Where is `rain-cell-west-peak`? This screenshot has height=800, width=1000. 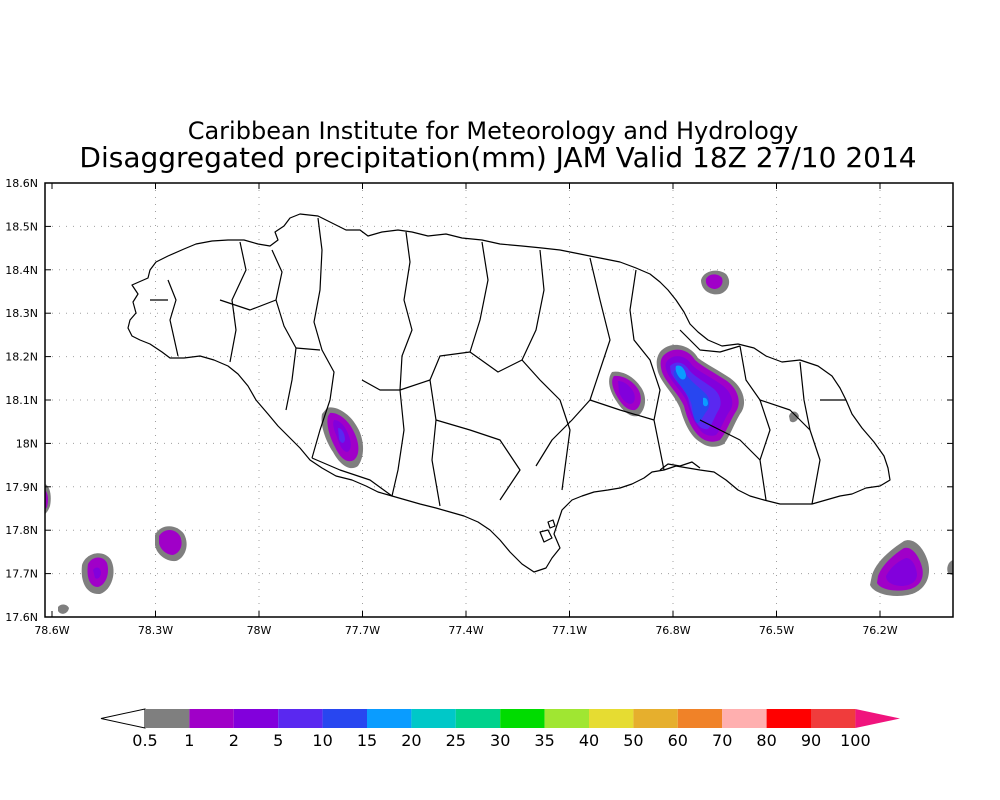 rain-cell-west-peak is located at coordinates (341, 435).